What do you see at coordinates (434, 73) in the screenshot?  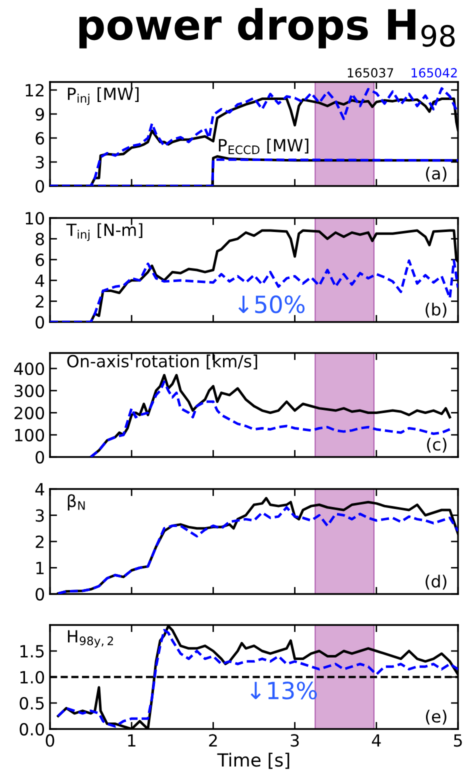 I see `series-label: 165042` at bounding box center [434, 73].